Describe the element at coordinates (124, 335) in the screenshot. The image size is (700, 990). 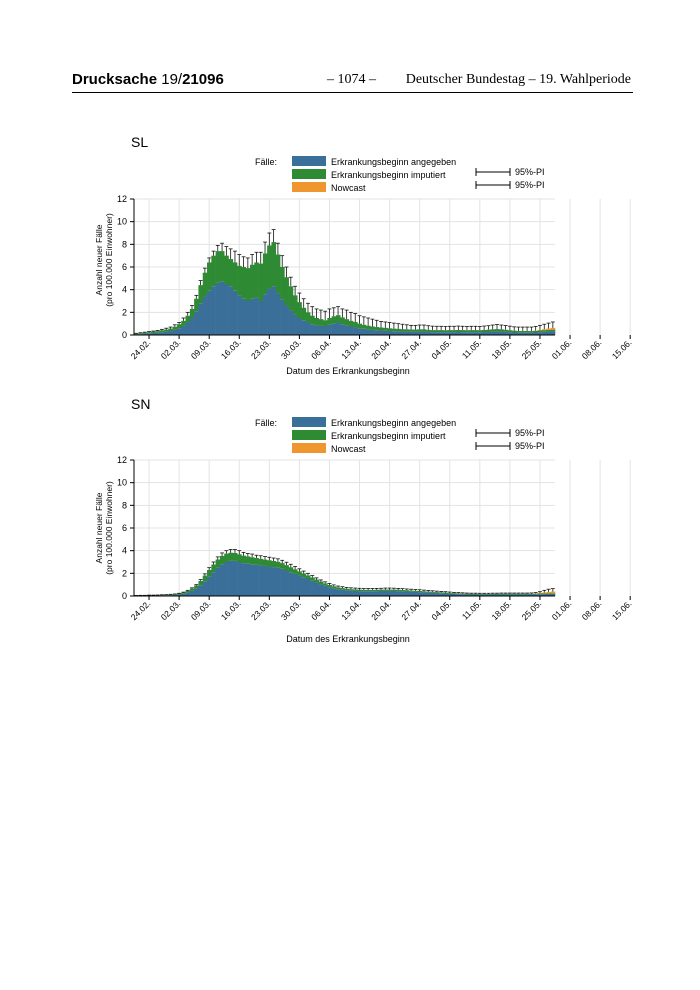
I see `y-tick-label: 0` at that location.